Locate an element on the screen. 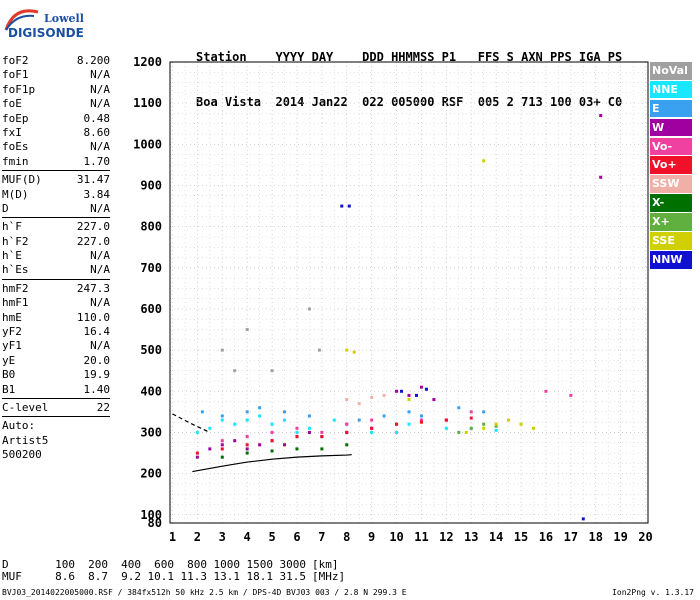 The image size is (700, 600). x-tick-label: 7 is located at coordinates (321, 537).